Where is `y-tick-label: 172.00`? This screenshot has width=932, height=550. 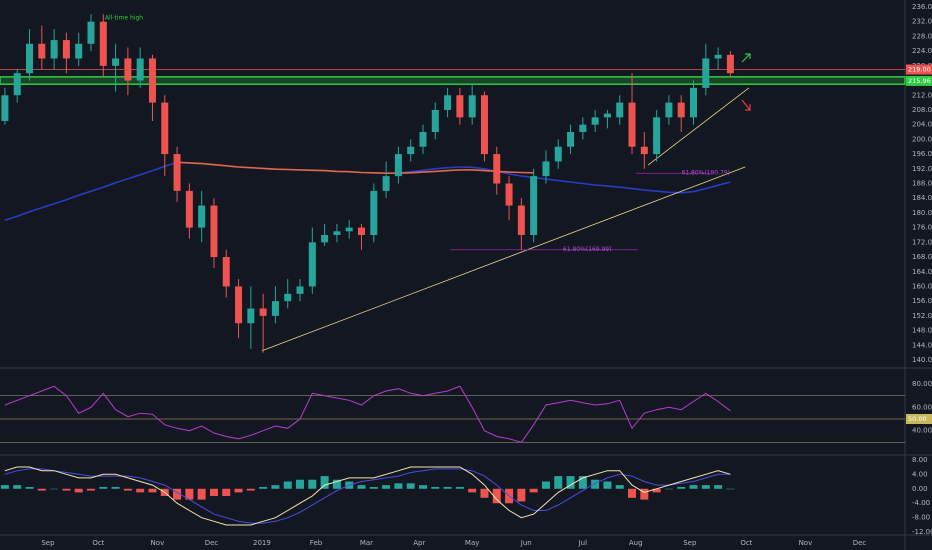
y-tick-label: 172.00 is located at coordinates (922, 242).